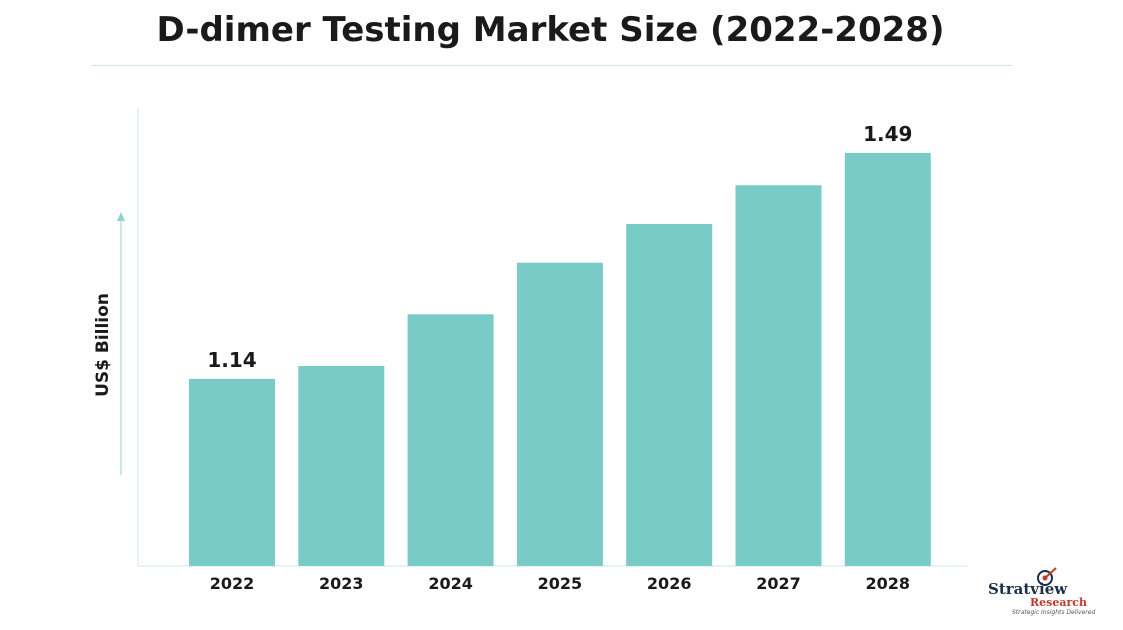 This screenshot has height=630, width=1123. I want to click on data-label-2028: 1.49, so click(887, 134).